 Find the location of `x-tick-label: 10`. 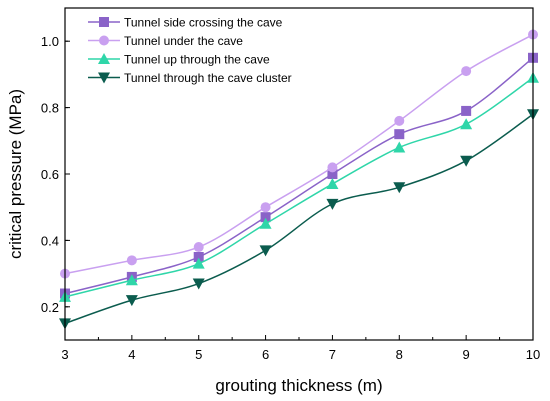

x-tick-label: 10 is located at coordinates (533, 354).